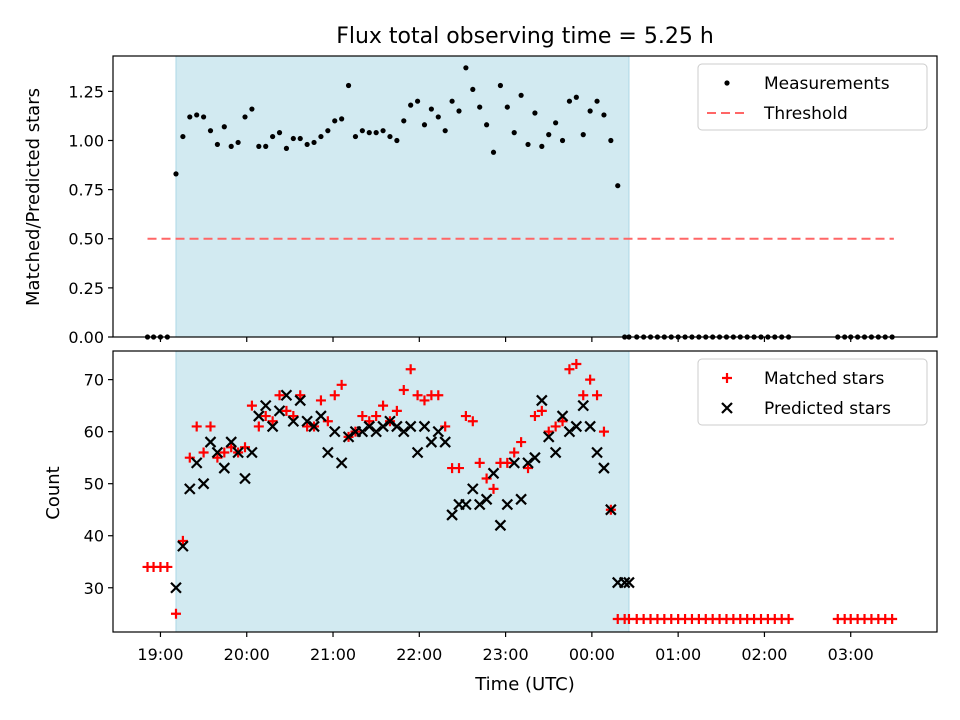 The height and width of the screenshot is (720, 960). I want to click on bottom-y-tick-label: 70, so click(94, 380).